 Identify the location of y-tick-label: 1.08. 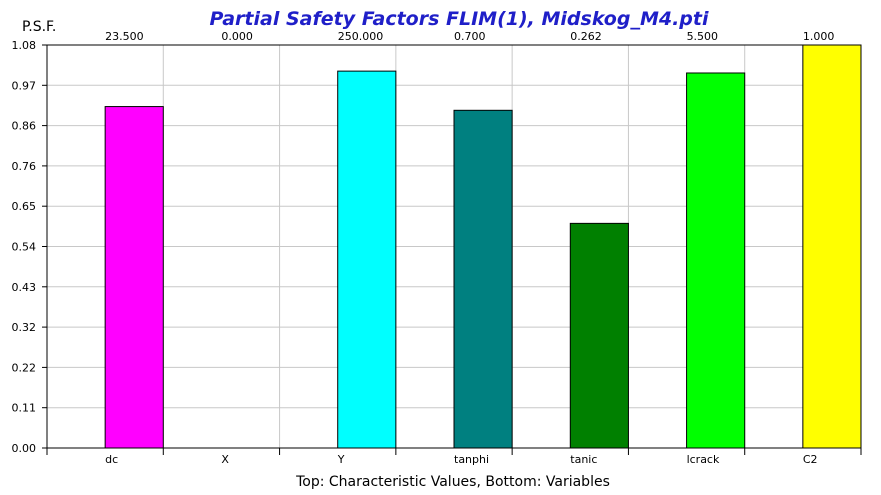
(24, 45).